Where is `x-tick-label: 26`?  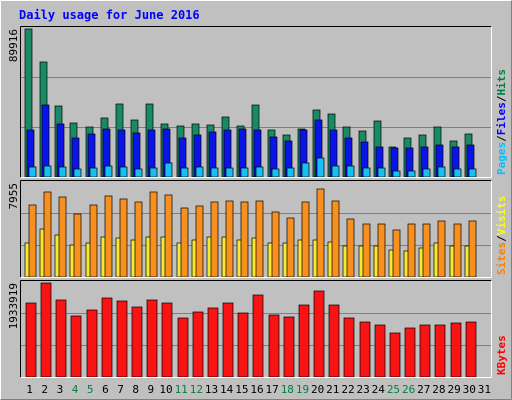
x-tick-label: 26 is located at coordinates (408, 389).